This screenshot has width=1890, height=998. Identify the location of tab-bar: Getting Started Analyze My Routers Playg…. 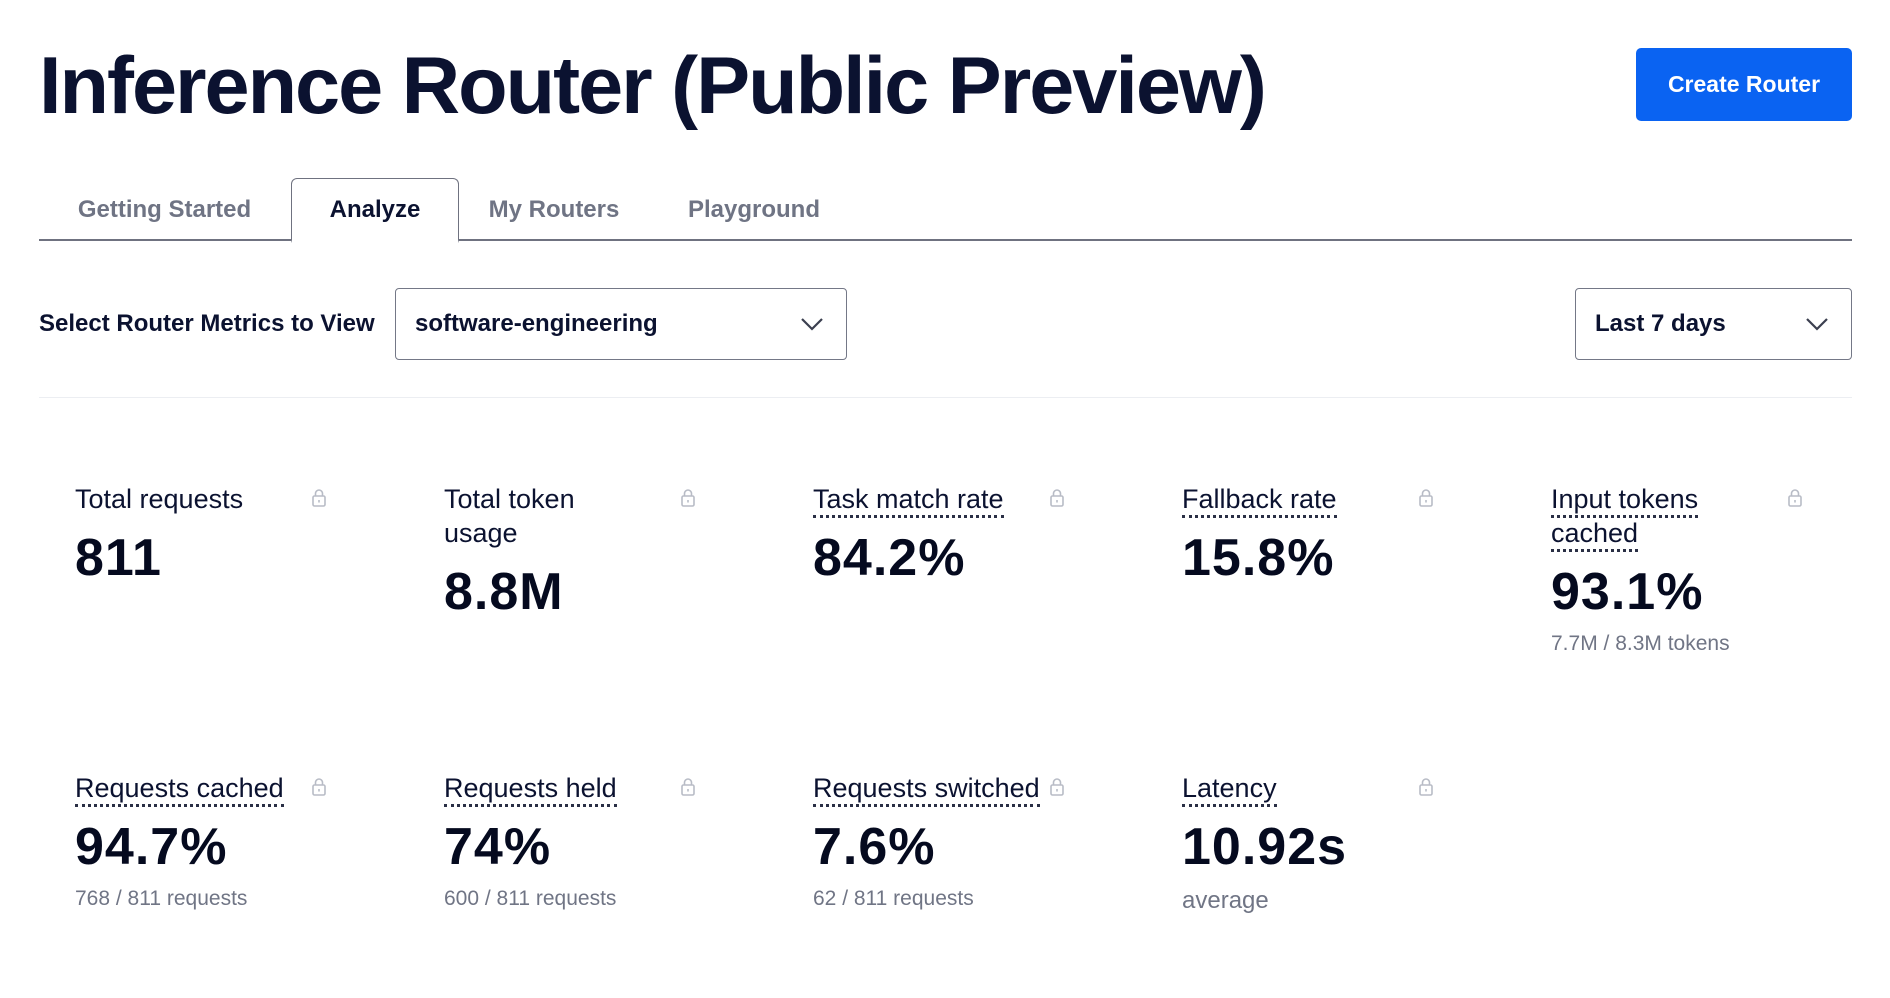
(945, 210).